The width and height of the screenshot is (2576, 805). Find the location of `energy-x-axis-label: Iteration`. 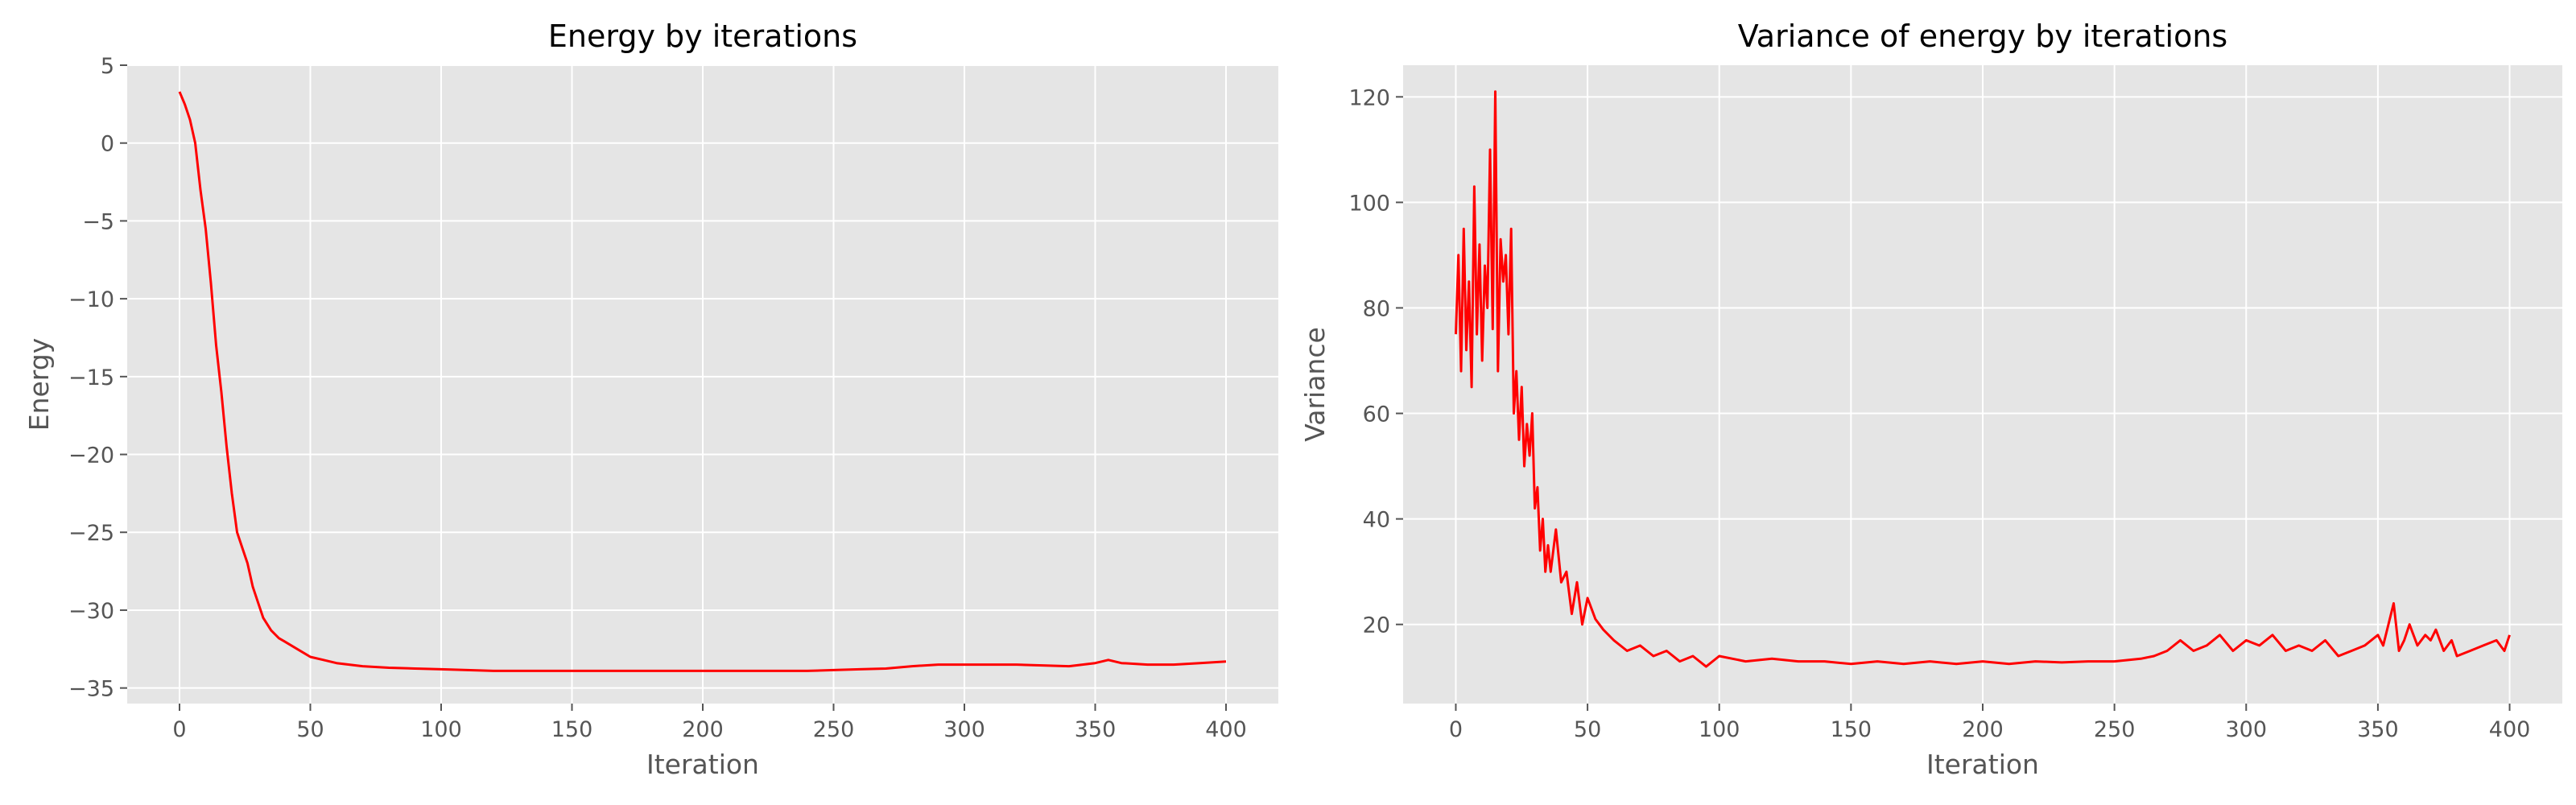

energy-x-axis-label: Iteration is located at coordinates (702, 764).